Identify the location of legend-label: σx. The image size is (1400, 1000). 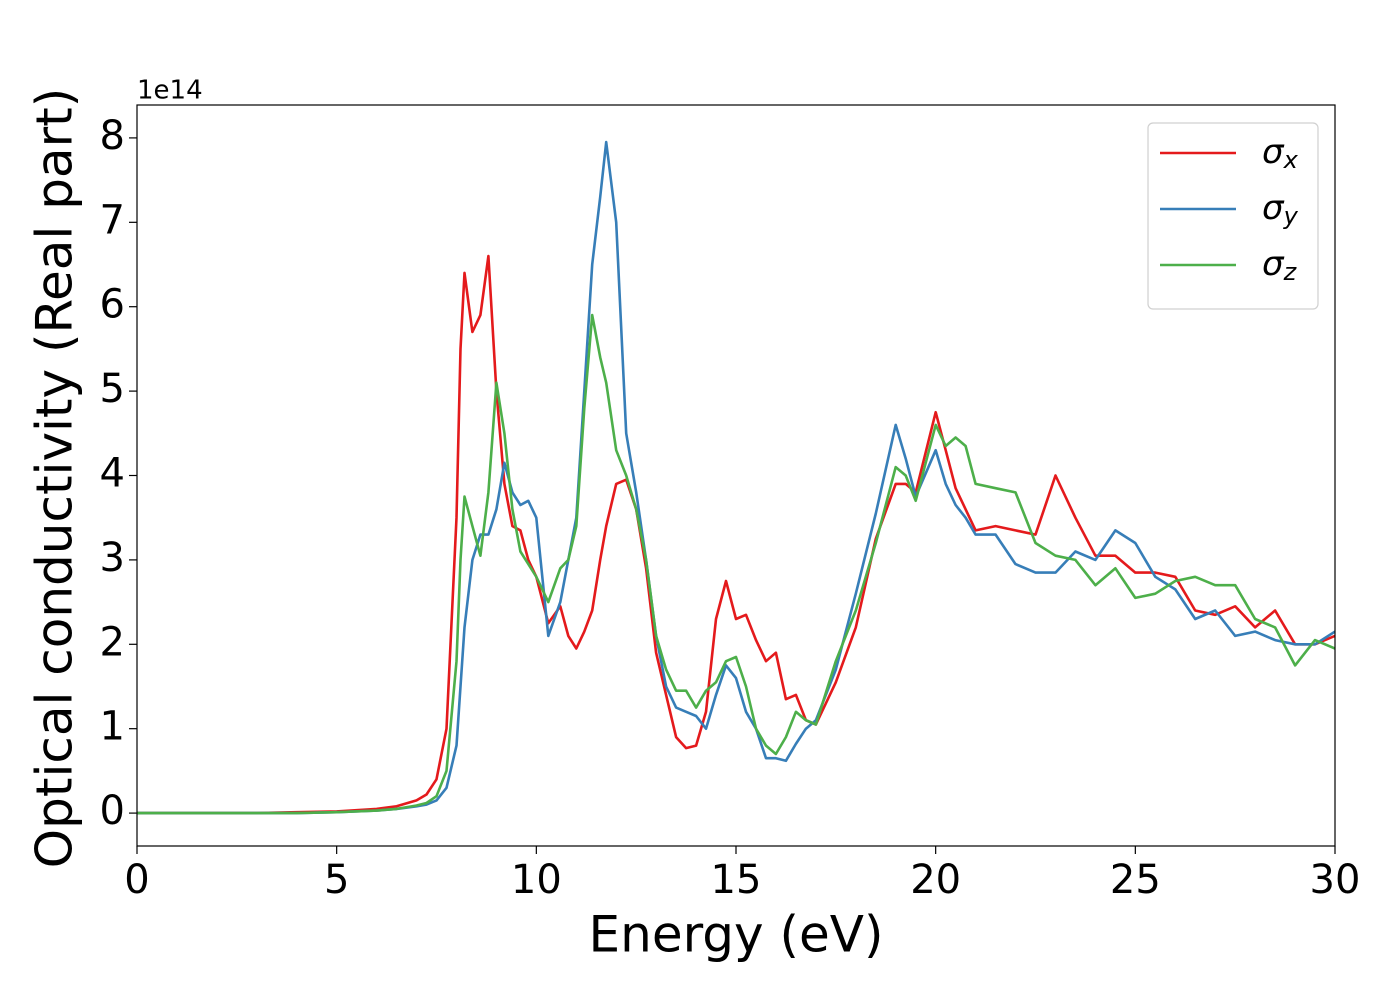
(1280, 153).